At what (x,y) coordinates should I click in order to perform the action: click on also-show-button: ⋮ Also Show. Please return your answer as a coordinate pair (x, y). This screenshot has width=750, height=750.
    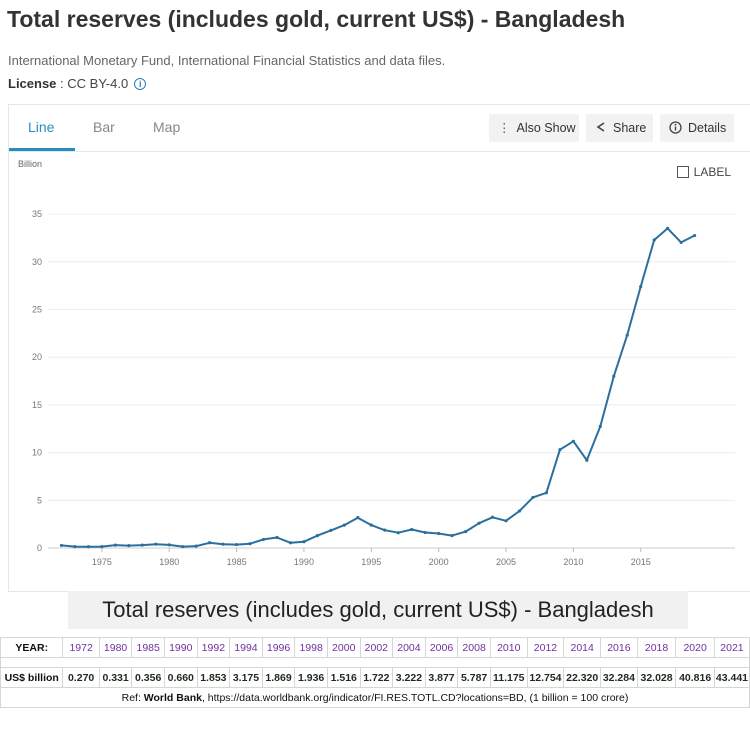
    Looking at the image, I should click on (534, 128).